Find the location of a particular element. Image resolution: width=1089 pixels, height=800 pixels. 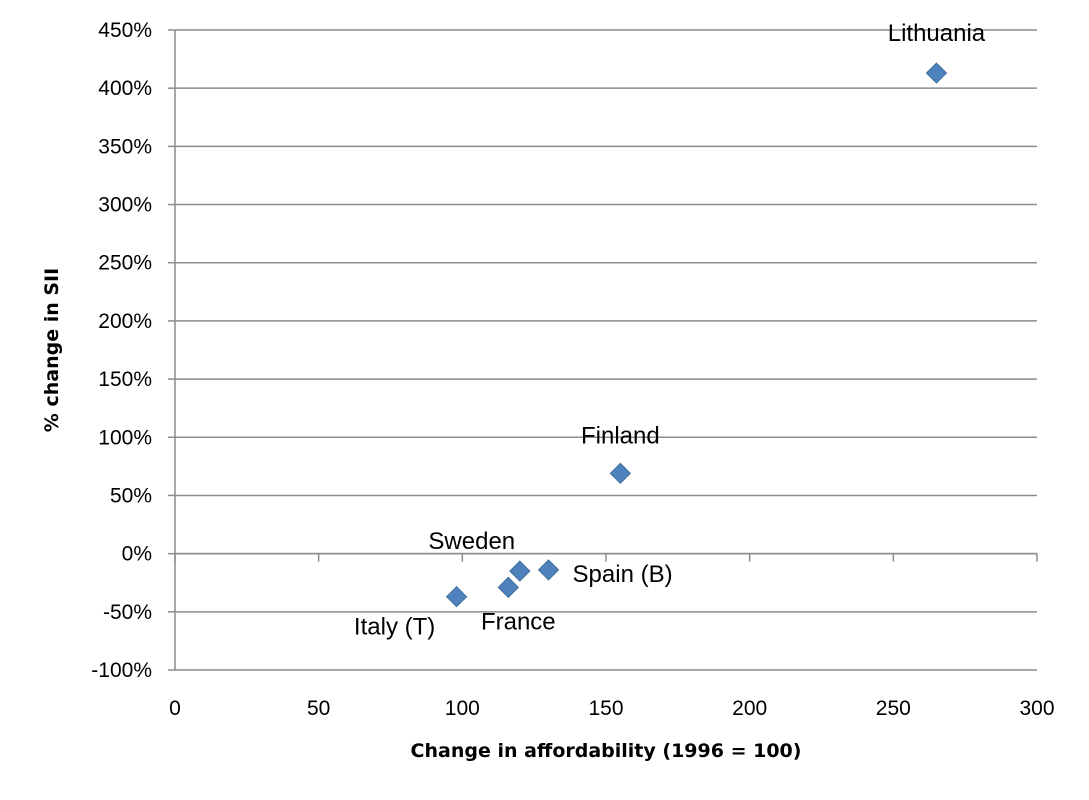

point-label: France is located at coordinates (518, 621).